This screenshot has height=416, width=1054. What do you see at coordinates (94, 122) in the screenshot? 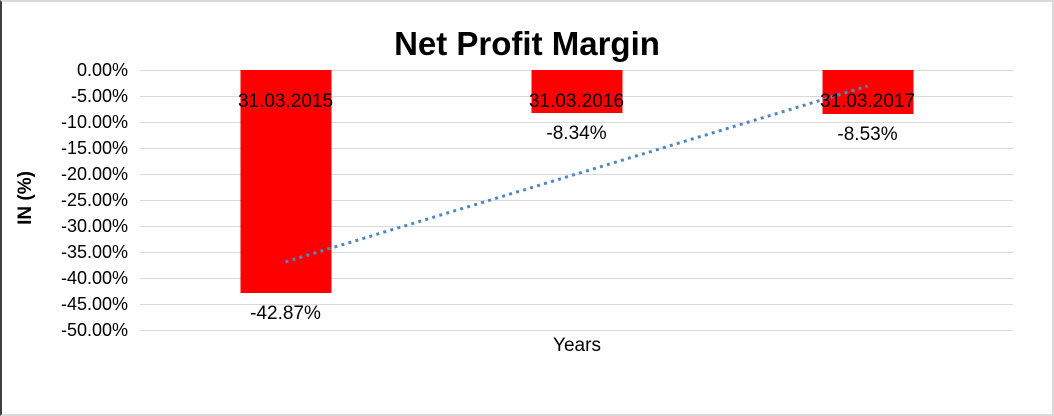
I see `y-tick-label: -10.00%` at bounding box center [94, 122].